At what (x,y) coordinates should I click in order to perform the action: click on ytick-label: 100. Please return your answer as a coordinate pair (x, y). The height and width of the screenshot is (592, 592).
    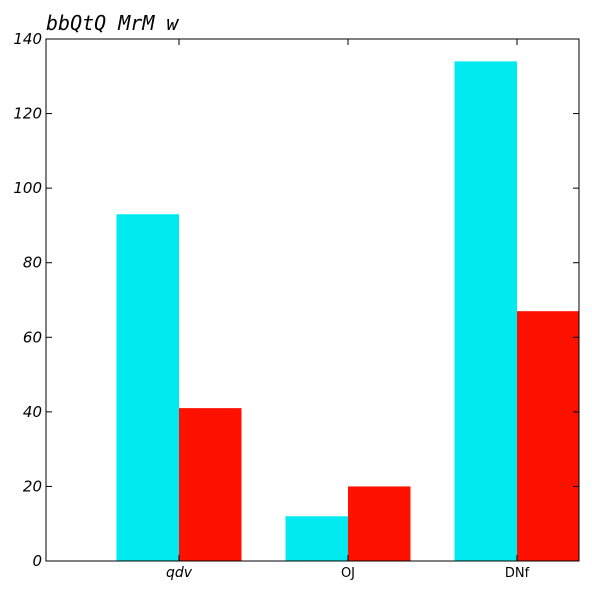
    Looking at the image, I should click on (27, 188).